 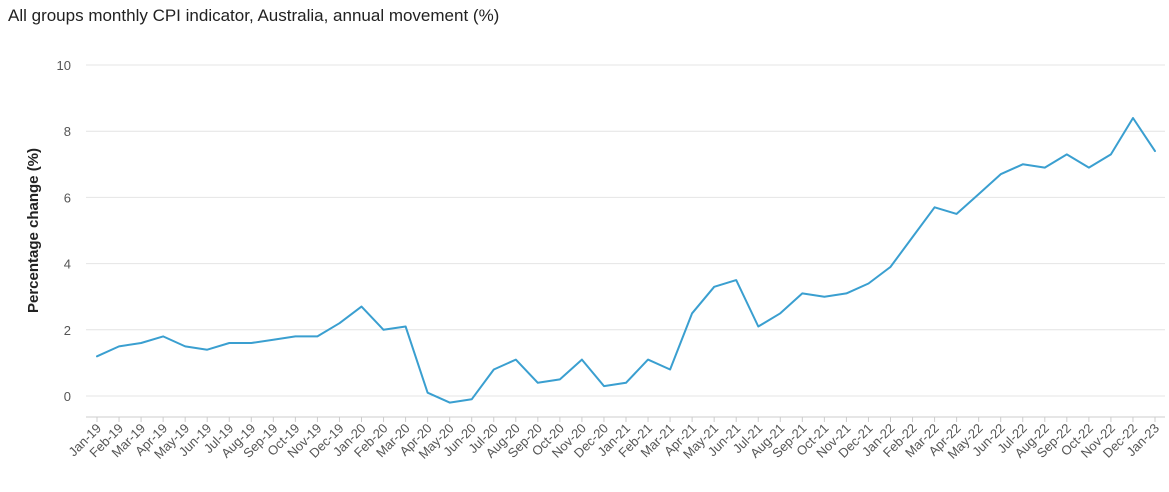 I want to click on y-tick-label: 2, so click(x=67, y=330).